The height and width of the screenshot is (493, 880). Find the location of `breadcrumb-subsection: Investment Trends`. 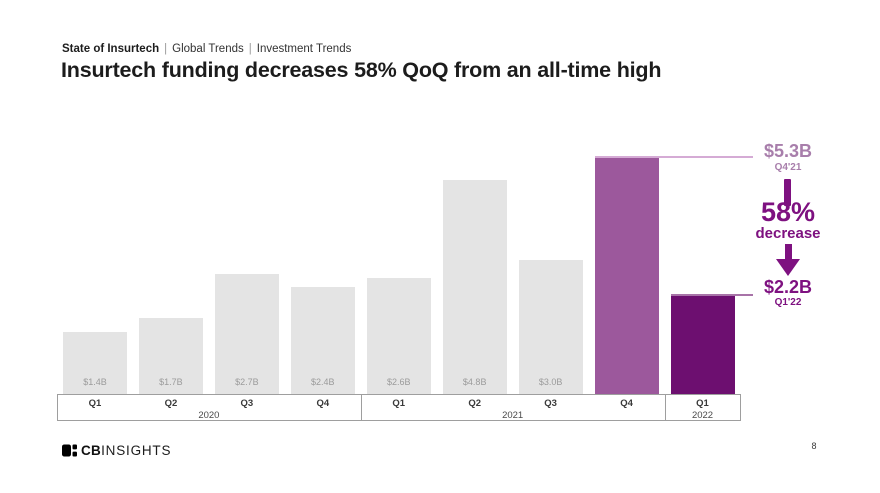

breadcrumb-subsection: Investment Trends is located at coordinates (304, 49).